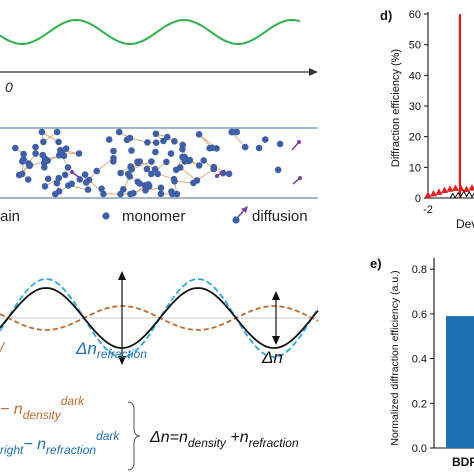 This screenshot has width=474, height=474. I want to click on monomer-dots, so click(148, 163).